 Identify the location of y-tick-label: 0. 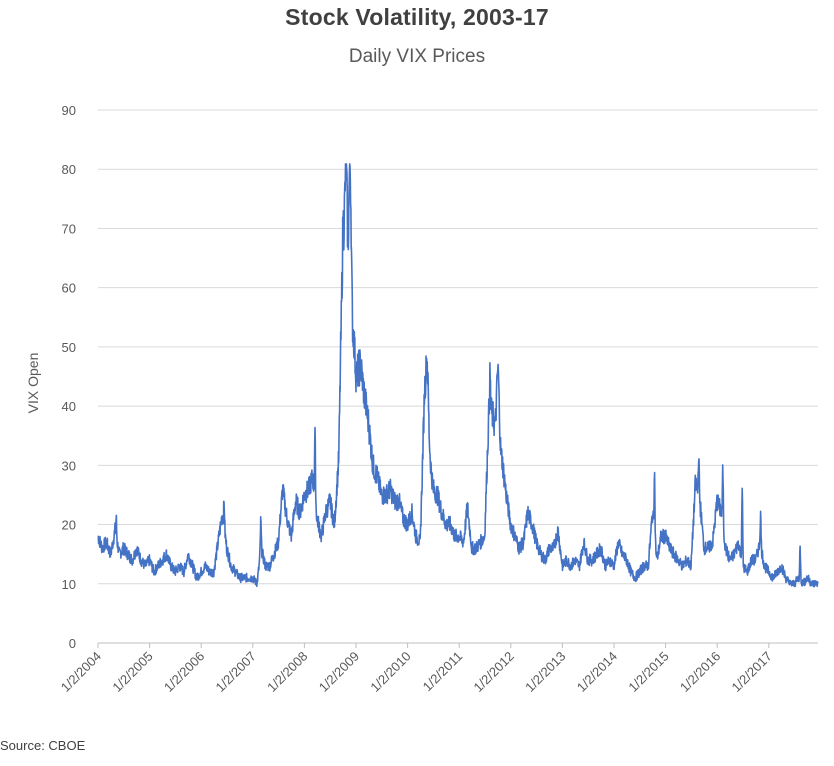
(72, 643).